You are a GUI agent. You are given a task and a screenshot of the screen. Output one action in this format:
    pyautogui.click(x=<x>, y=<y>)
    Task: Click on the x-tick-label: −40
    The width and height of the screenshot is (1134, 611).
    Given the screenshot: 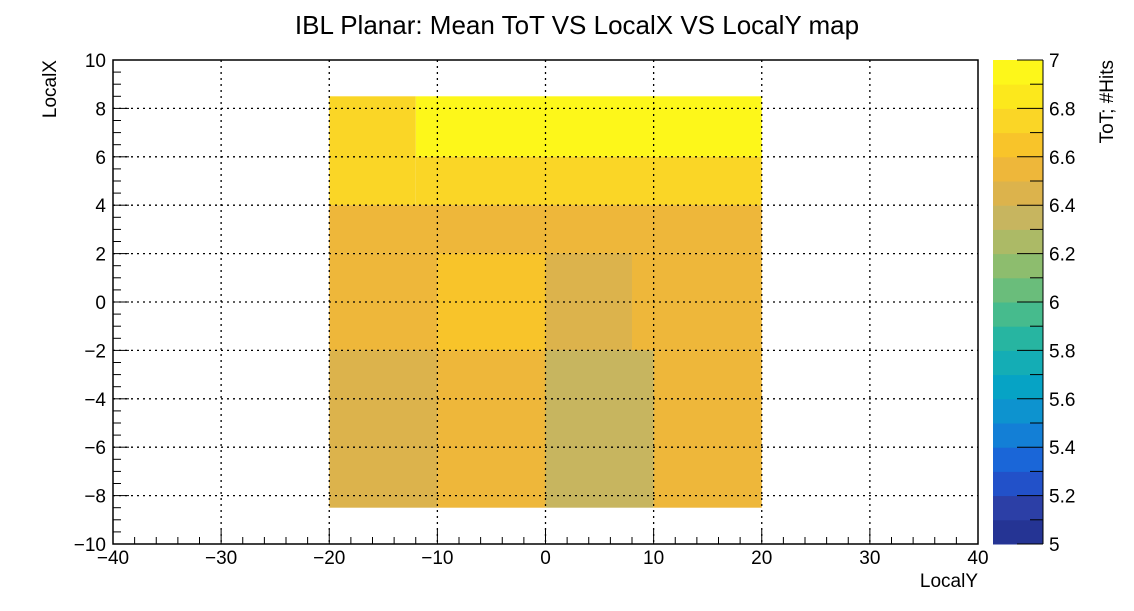 What is the action you would take?
    pyautogui.click(x=113, y=558)
    